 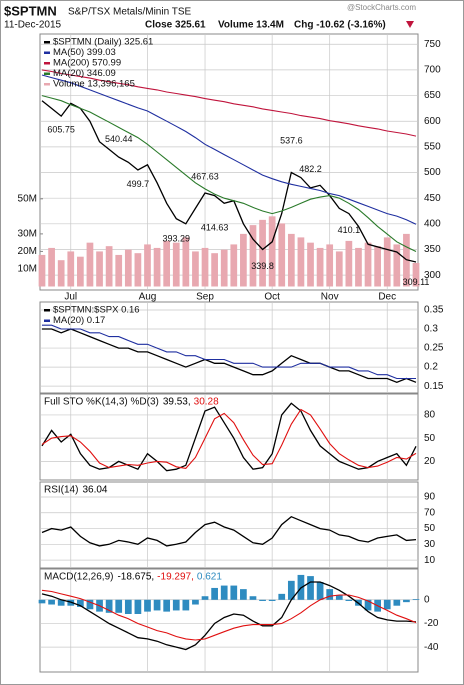 What do you see at coordinates (94, 490) in the screenshot?
I see `legend-entry: 36.04` at bounding box center [94, 490].